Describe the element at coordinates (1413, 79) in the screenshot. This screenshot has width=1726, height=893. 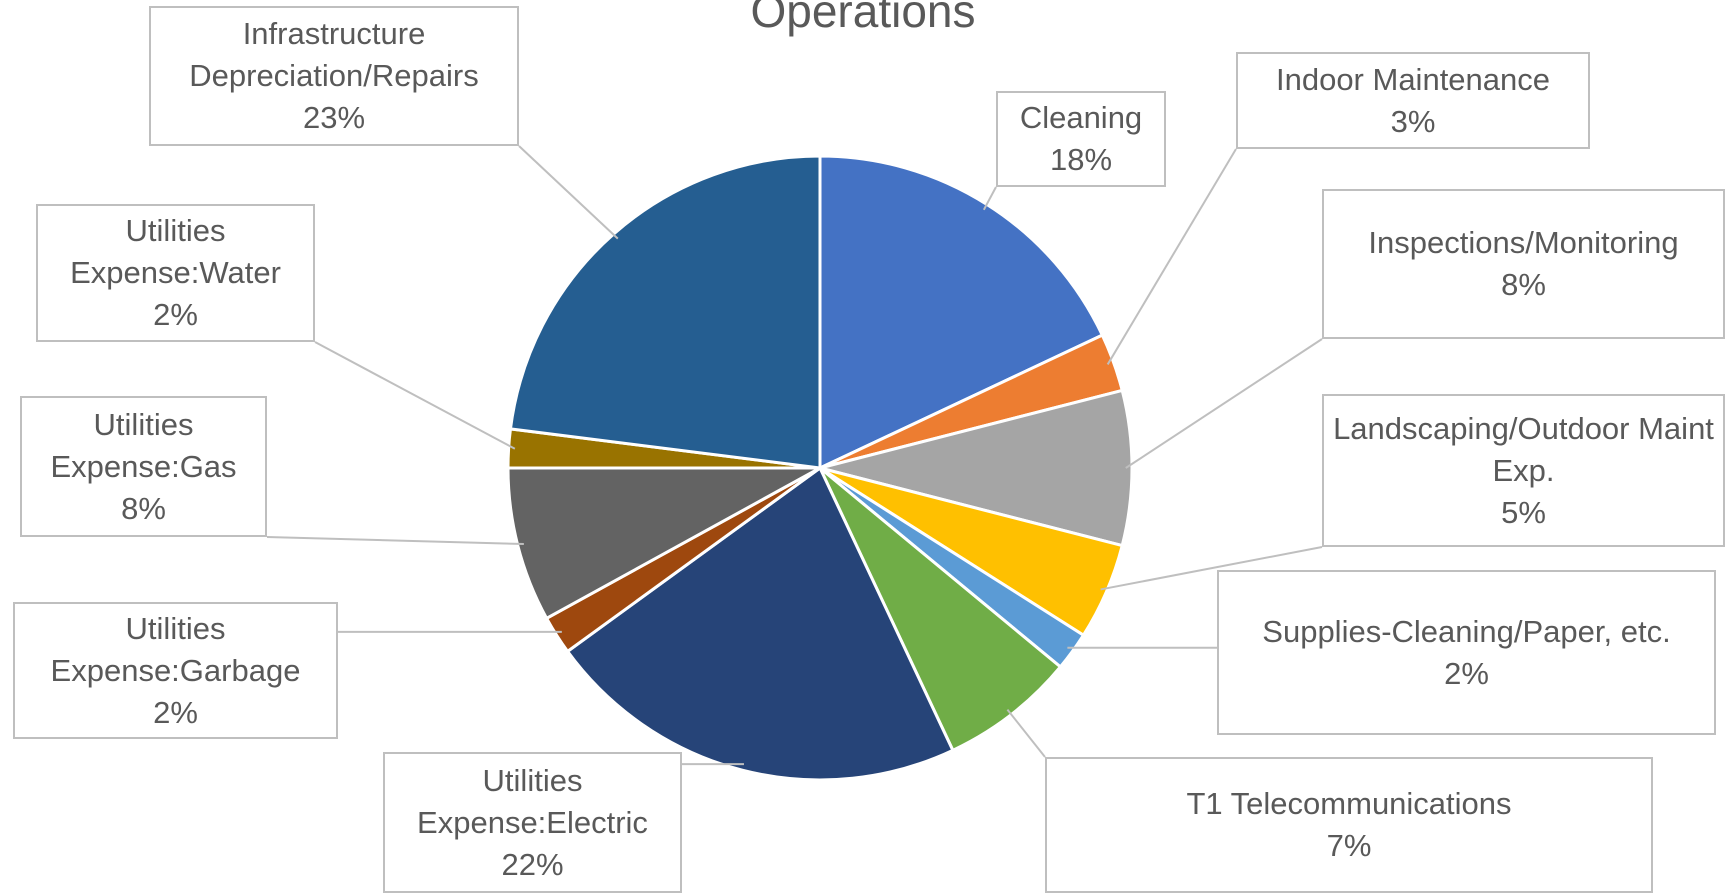
I see `category-label: Indoor Maintenance` at that location.